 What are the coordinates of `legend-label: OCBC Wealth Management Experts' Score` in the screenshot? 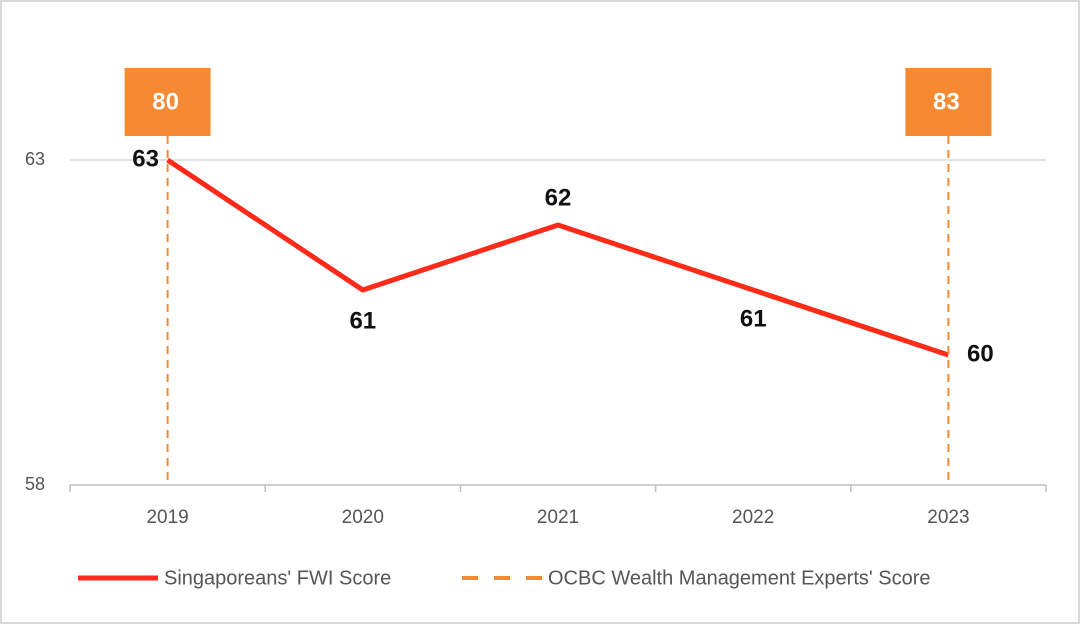 It's located at (739, 578).